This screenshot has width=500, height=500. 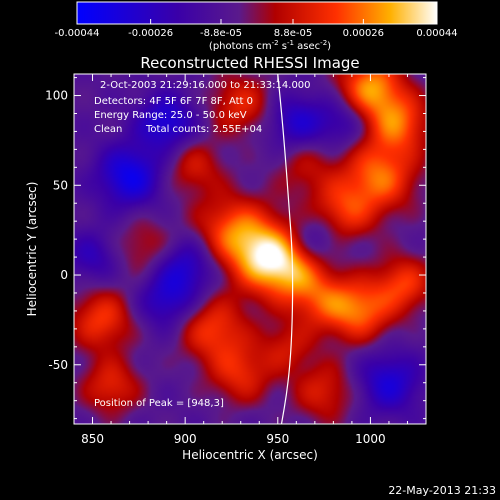 I want to click on colorbar-tick-label: 8.8e-05, so click(x=293, y=33).